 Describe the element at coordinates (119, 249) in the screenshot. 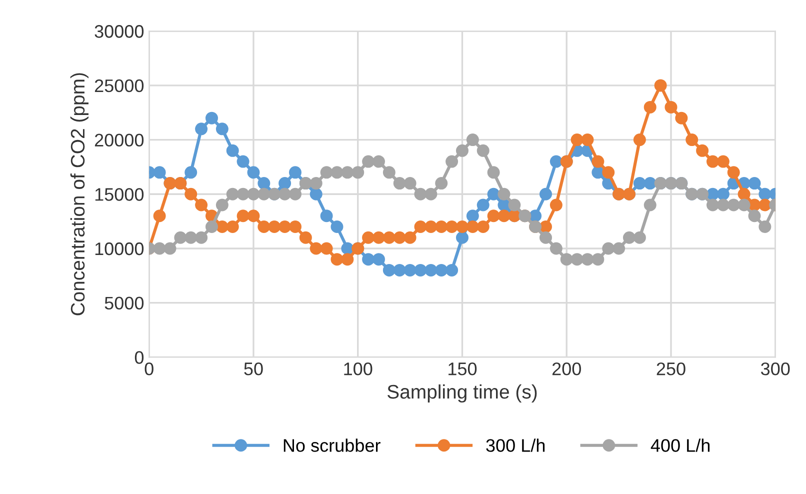

I see `y-tick-label: 10000` at that location.